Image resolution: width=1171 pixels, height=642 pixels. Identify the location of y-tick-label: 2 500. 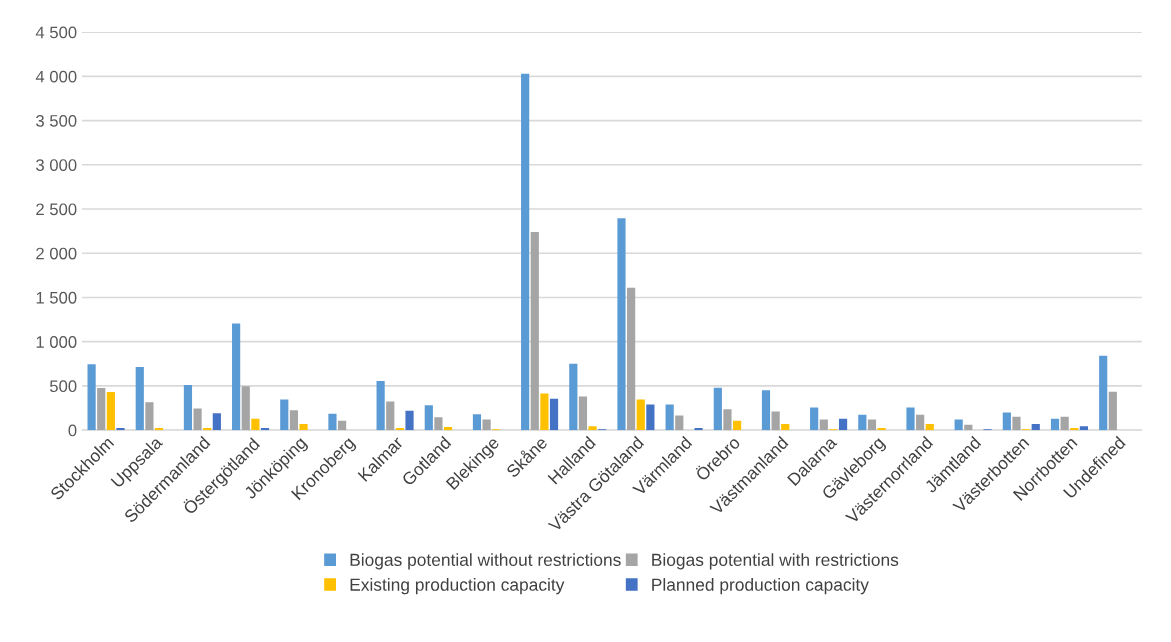
(56, 209).